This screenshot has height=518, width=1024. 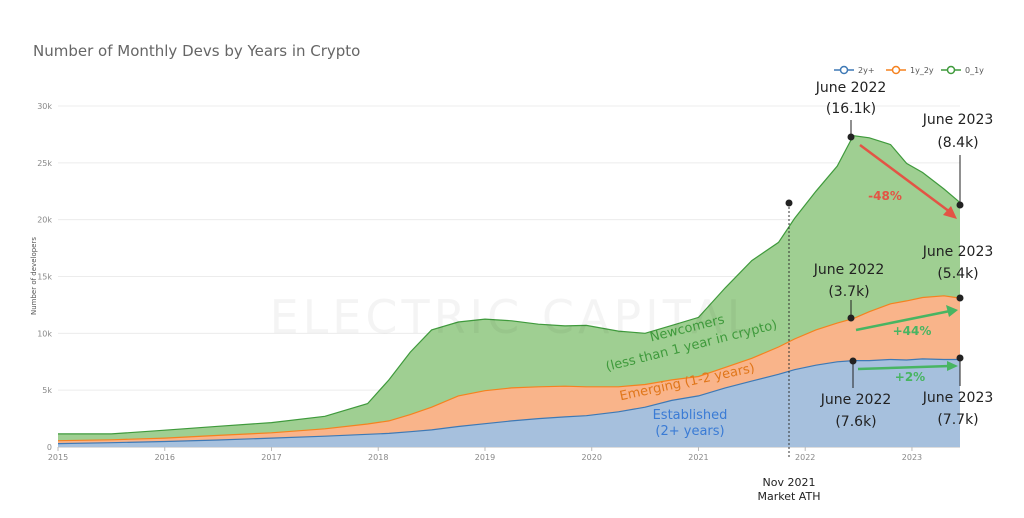 I want to click on june2022-established-dot, so click(x=853, y=361).